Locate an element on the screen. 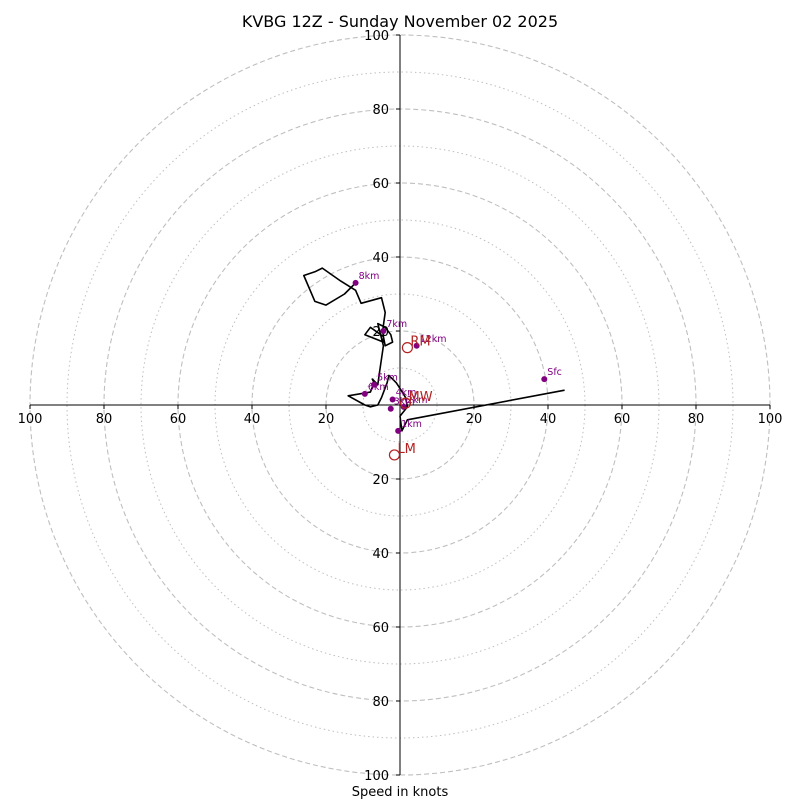 The height and width of the screenshot is (800, 800). height-label-8km: 8km is located at coordinates (369, 276).